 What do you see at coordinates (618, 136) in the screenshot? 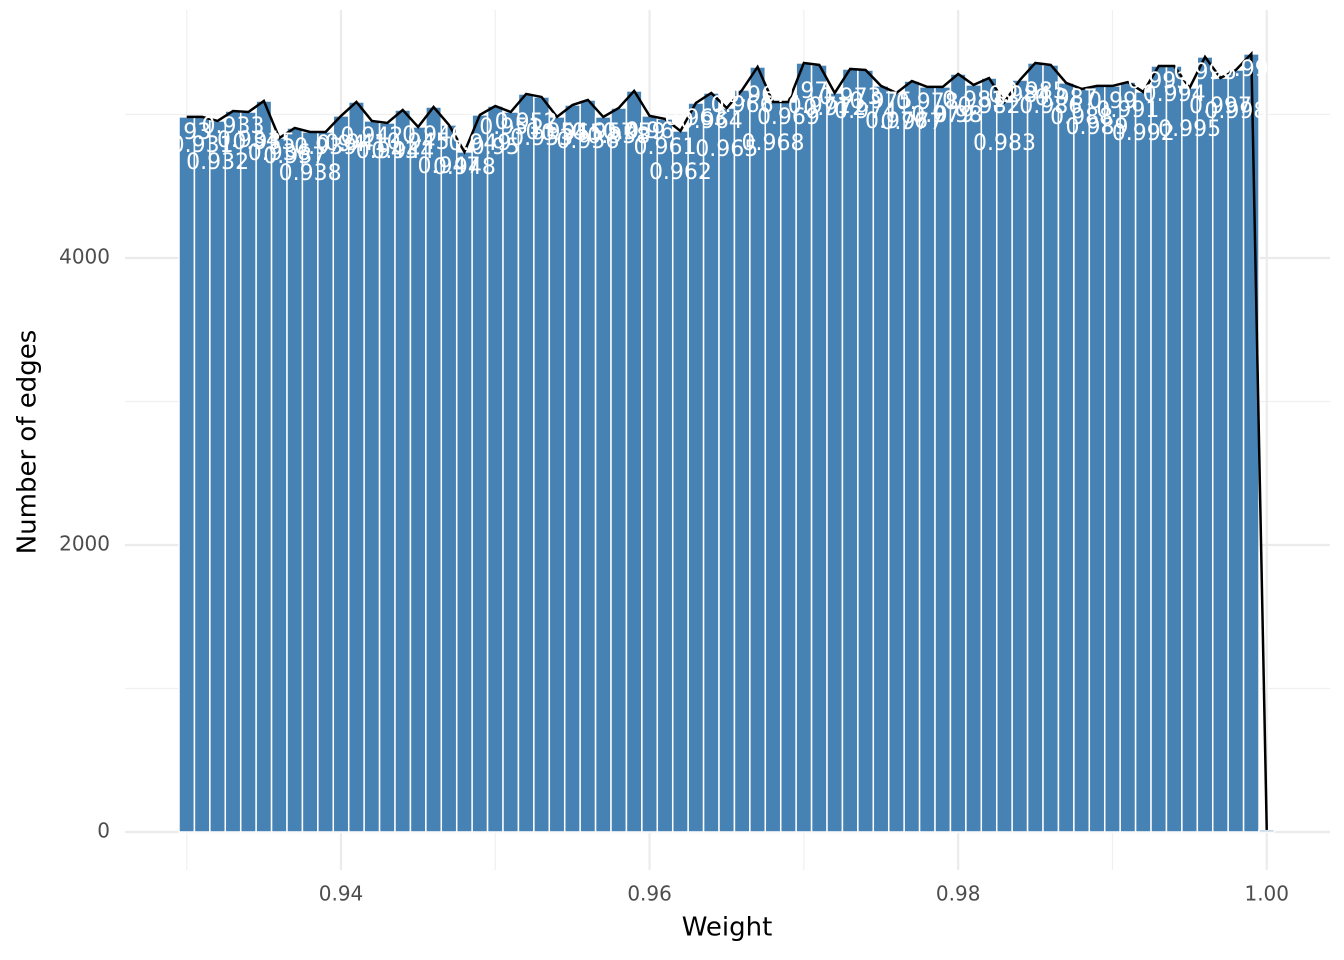
I see `bar-label: 0.958` at bounding box center [618, 136].